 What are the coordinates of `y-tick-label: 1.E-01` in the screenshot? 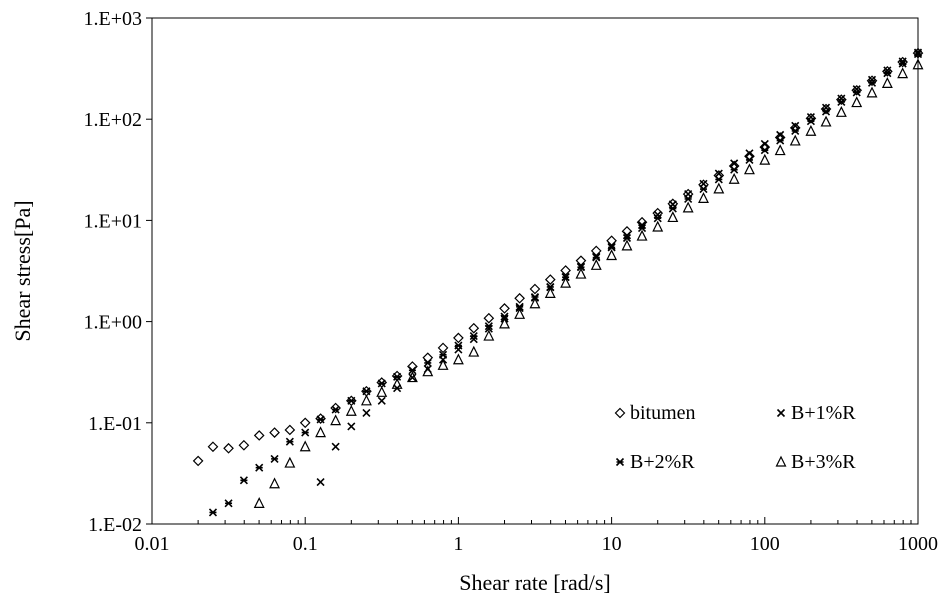 It's located at (115, 424).